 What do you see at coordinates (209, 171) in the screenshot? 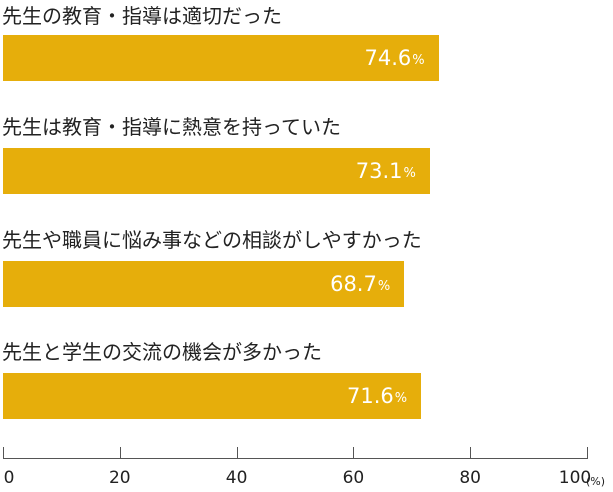
I see `data-label: 73.1%` at bounding box center [209, 171].